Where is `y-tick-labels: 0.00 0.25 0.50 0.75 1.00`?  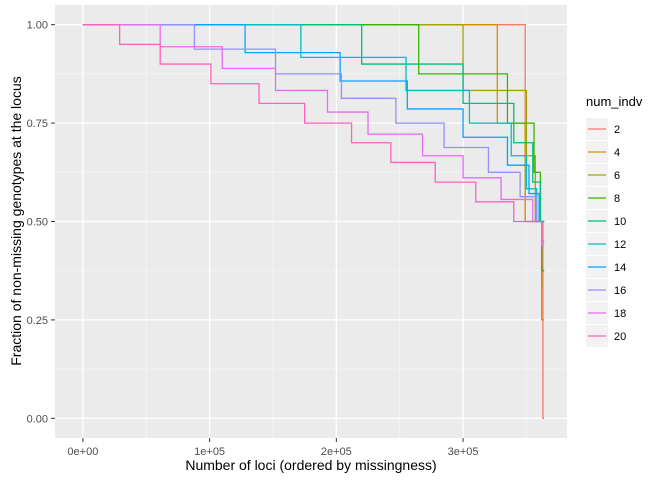 y-tick-labels: 0.00 0.25 0.50 0.75 1.00 is located at coordinates (37, 223).